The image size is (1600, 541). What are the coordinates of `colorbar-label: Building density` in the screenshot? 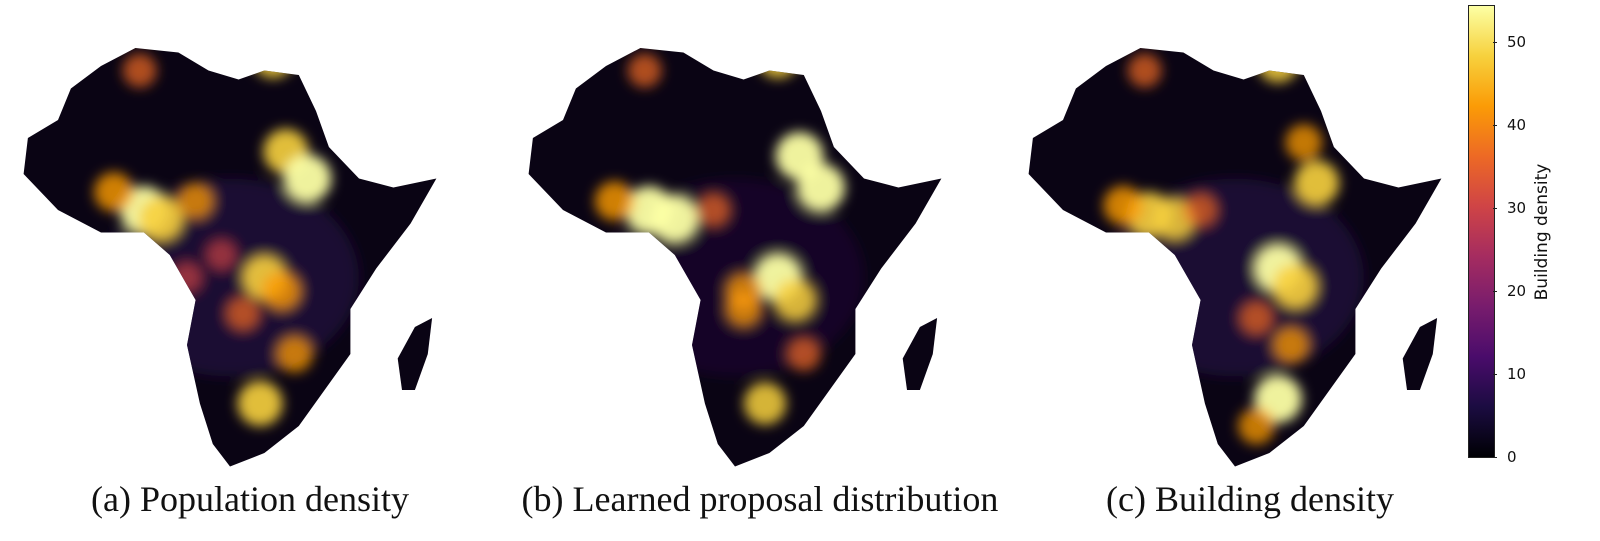 It's located at (1542, 232).